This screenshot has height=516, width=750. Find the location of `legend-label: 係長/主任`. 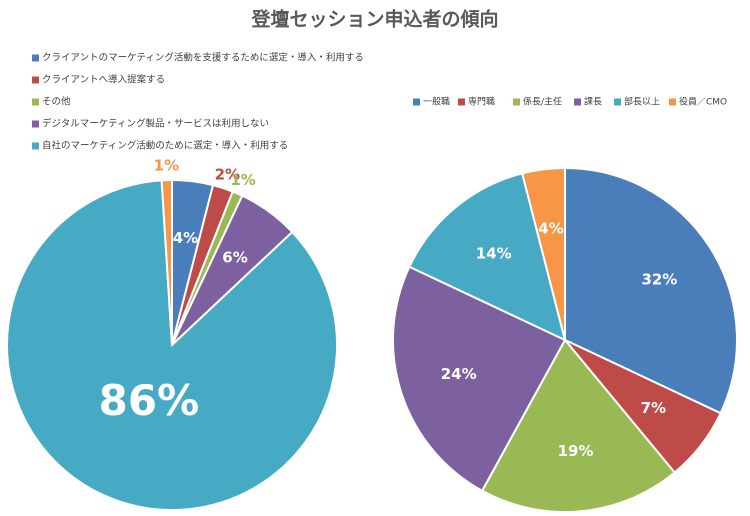

legend-label: 係長/主任 is located at coordinates (542, 102).